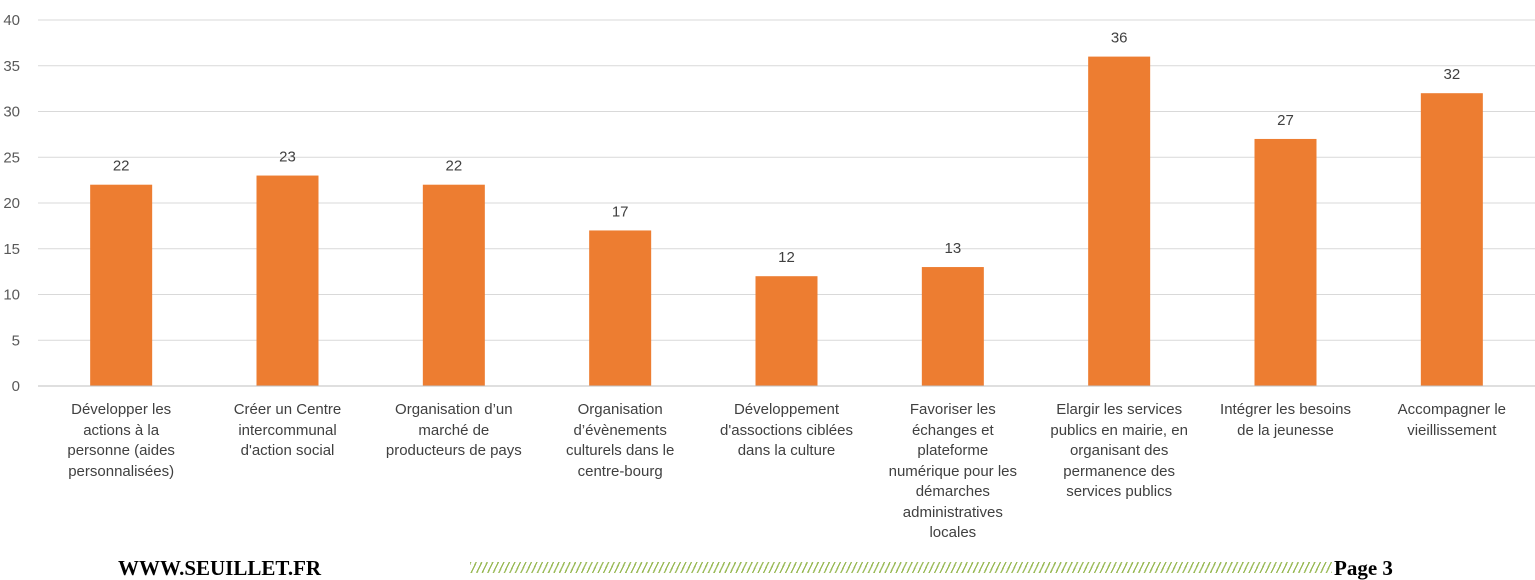 The image size is (1535, 580). What do you see at coordinates (1452, 409) in the screenshot?
I see `x-category-label-line: Accompagner le` at bounding box center [1452, 409].